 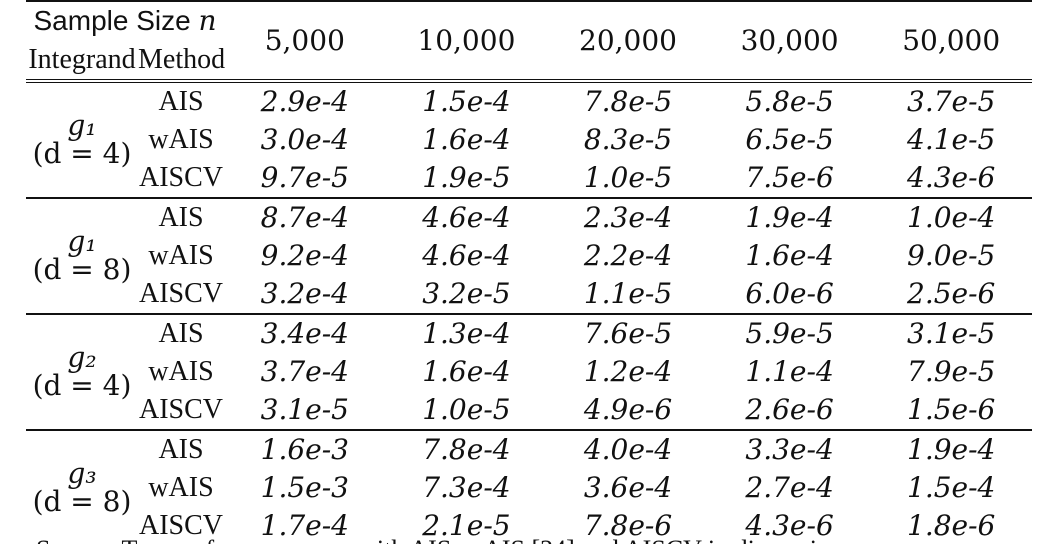 What do you see at coordinates (466, 177) in the screenshot?
I see `best-value-cell: 1.9e-5` at bounding box center [466, 177].